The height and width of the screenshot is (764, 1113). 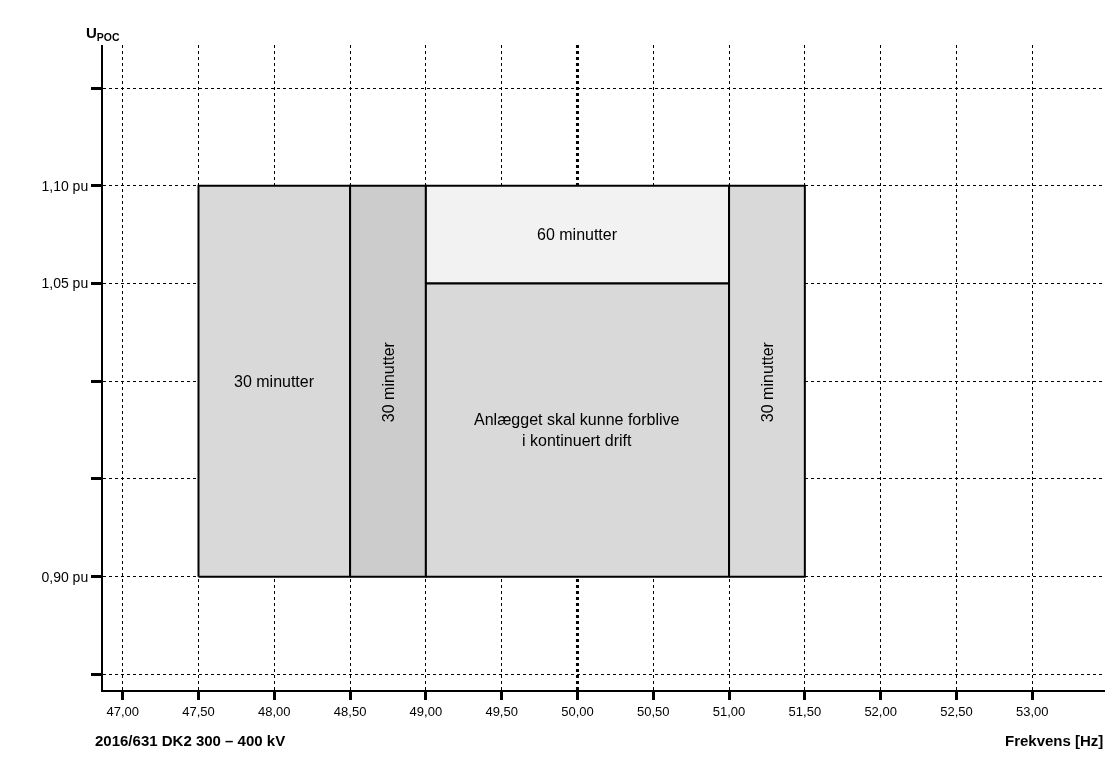 I want to click on x-tick-label: 52,50, so click(x=956, y=711).